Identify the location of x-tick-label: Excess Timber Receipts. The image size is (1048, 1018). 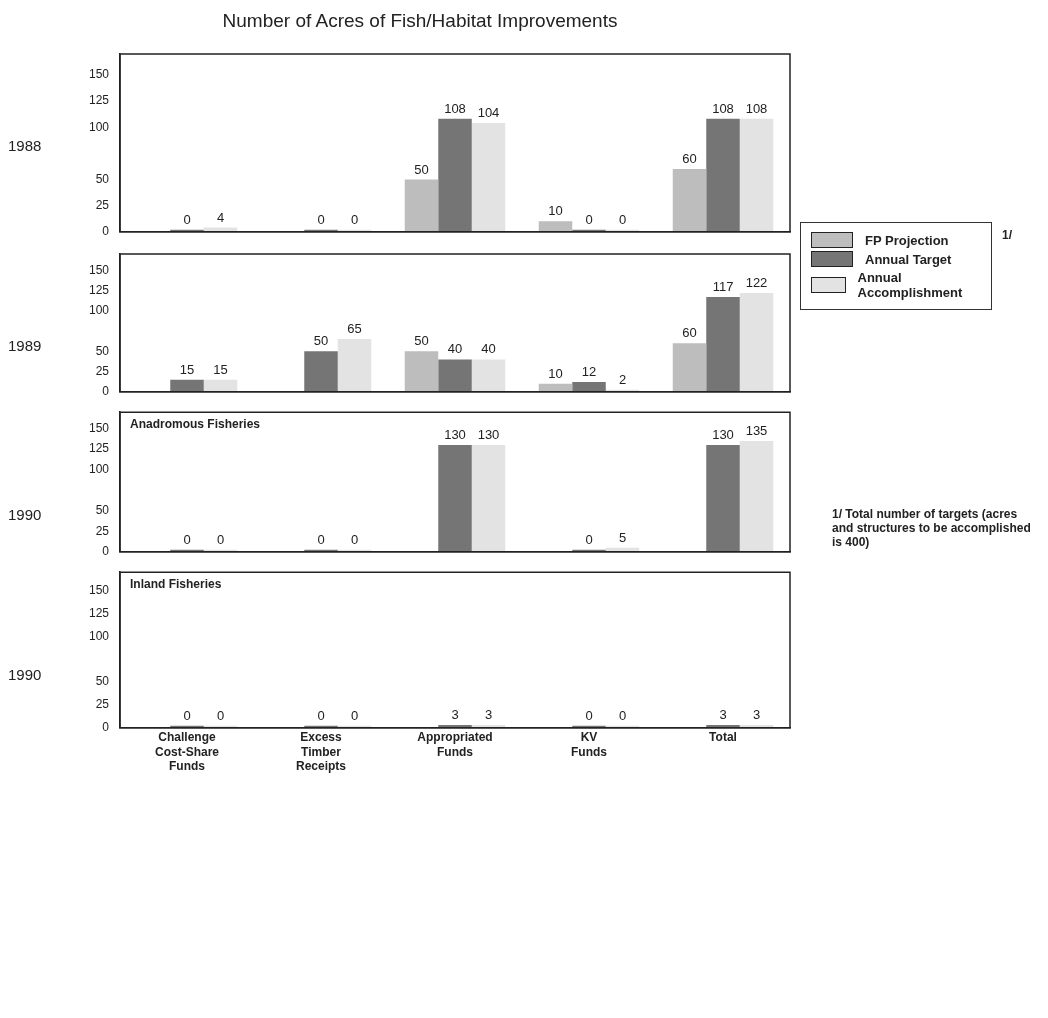
(321, 752).